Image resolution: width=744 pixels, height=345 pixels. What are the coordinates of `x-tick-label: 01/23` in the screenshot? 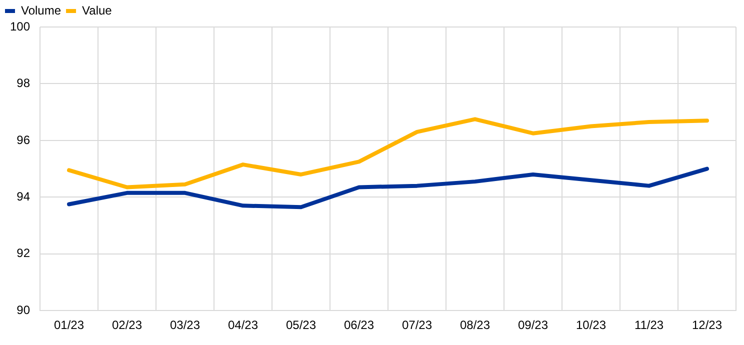 It's located at (69, 325).